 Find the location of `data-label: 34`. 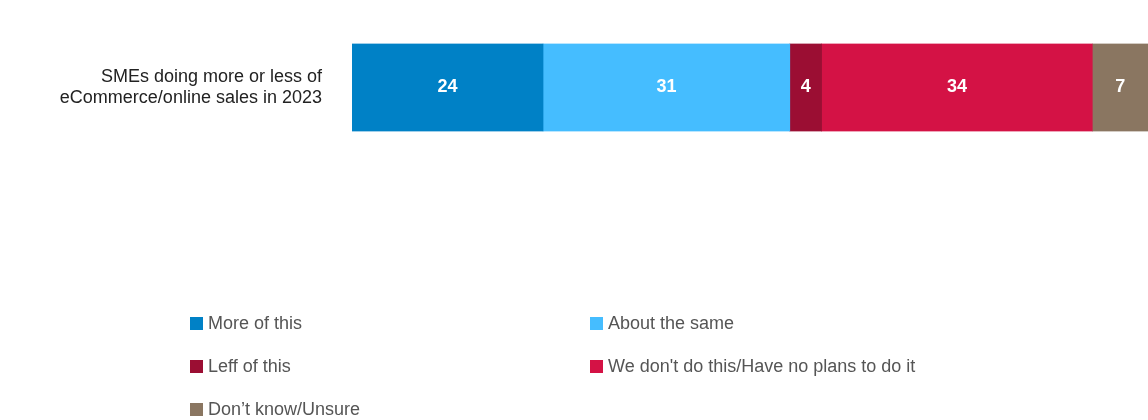

data-label: 34 is located at coordinates (956, 86).